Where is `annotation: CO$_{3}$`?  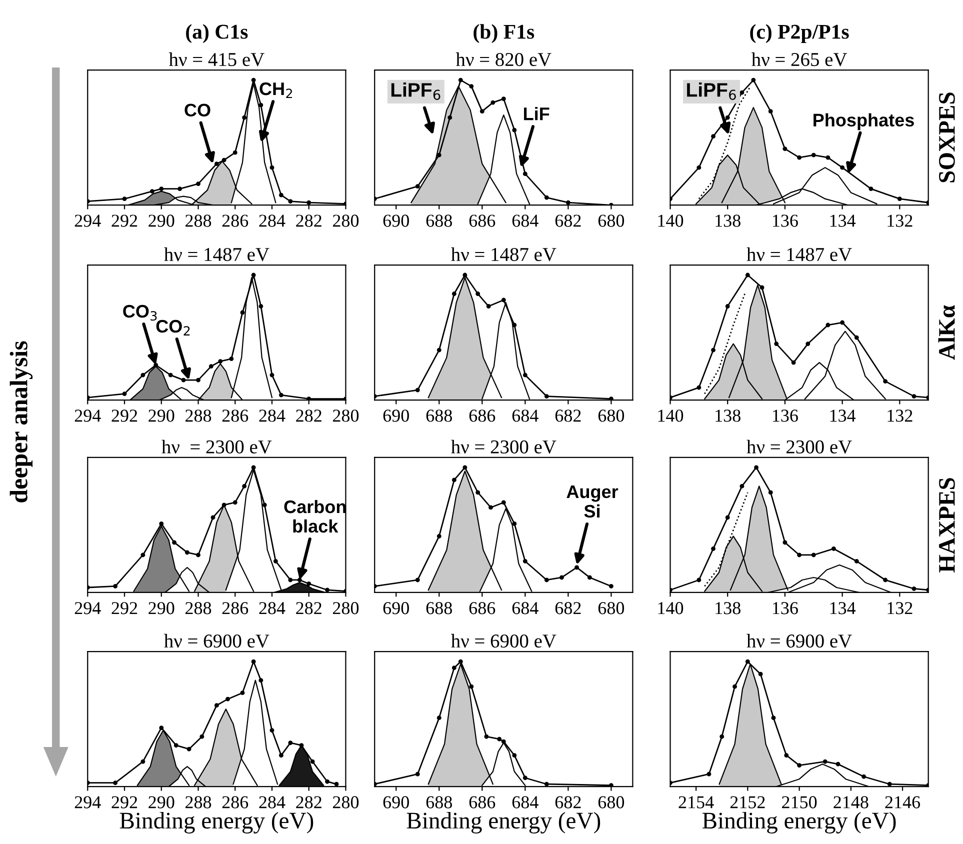
annotation: CO$_{3}$ is located at coordinates (140, 312).